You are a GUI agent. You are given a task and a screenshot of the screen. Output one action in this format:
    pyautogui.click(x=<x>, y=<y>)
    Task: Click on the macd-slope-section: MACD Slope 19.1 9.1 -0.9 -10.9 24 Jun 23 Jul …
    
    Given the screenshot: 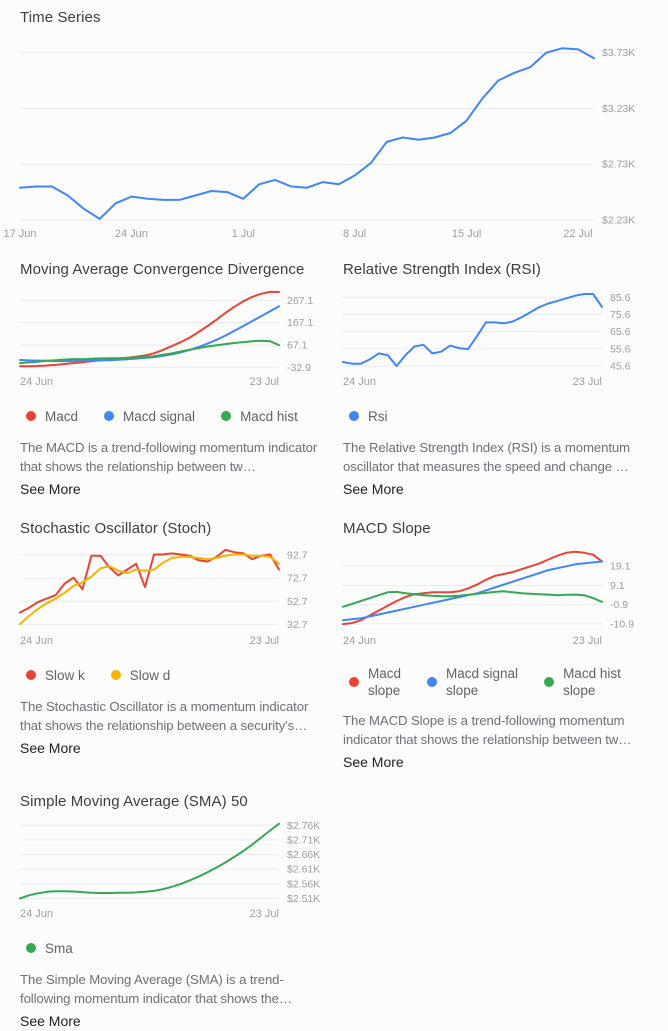 What is the action you would take?
    pyautogui.click(x=495, y=645)
    